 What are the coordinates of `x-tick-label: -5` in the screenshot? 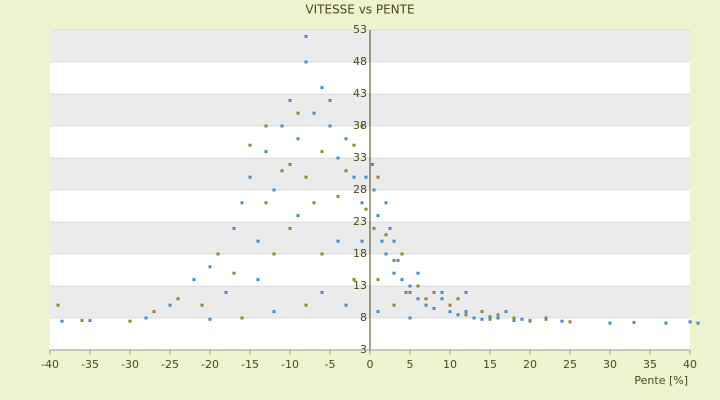 It's located at (330, 364).